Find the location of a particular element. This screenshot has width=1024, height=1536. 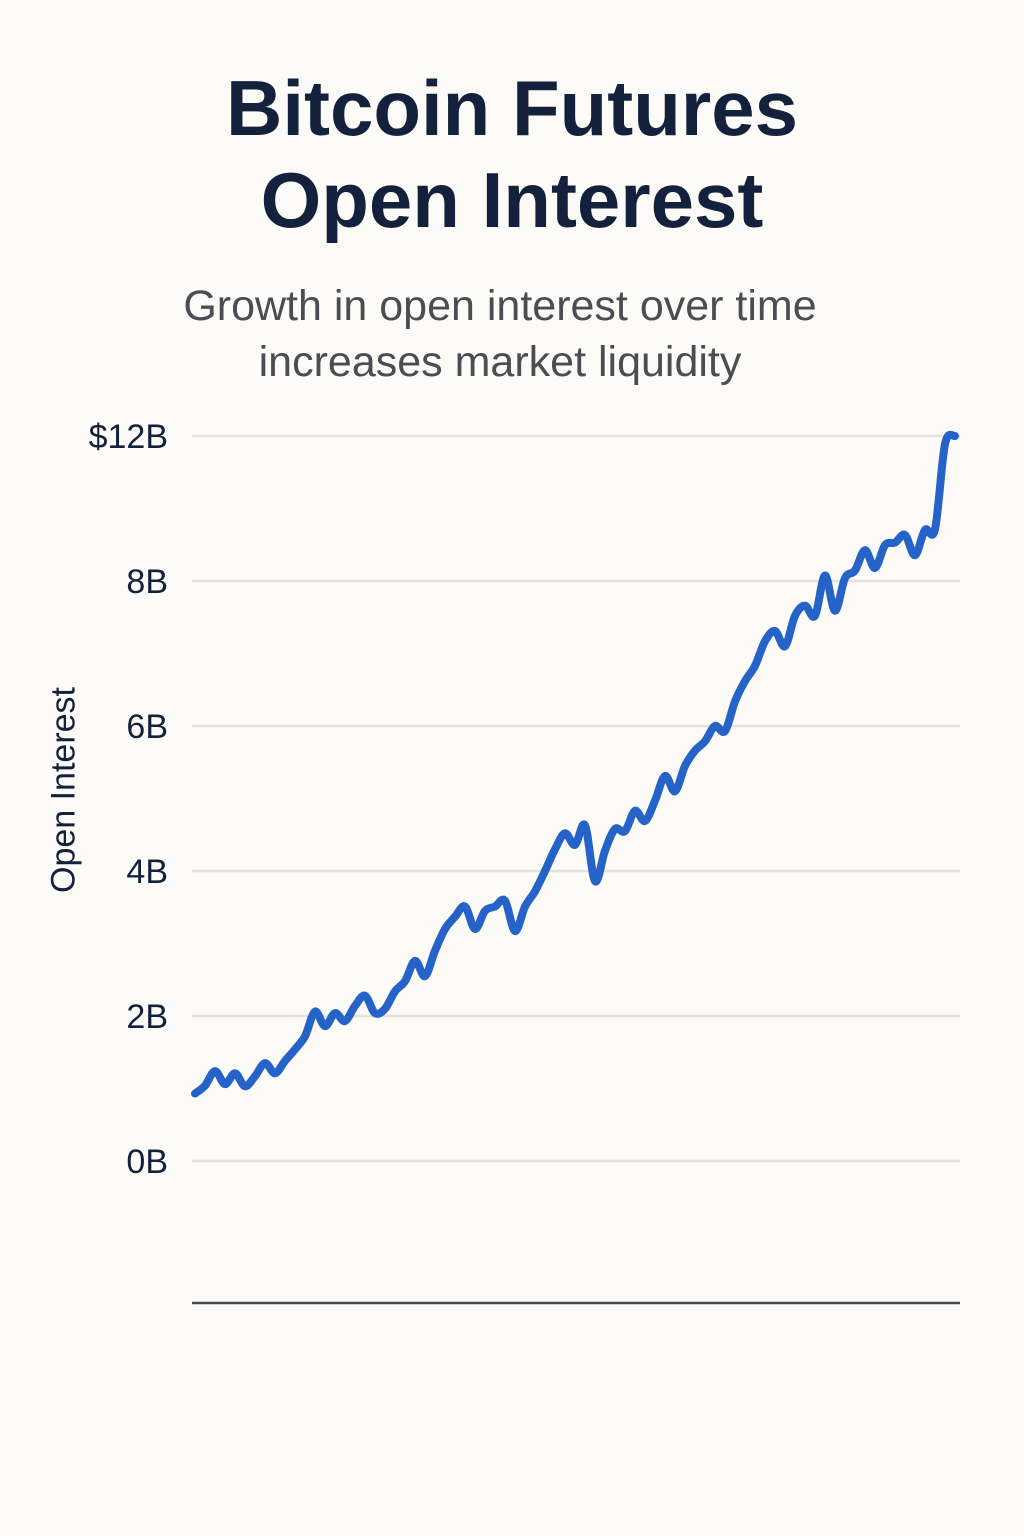

y-tick-label: 4B is located at coordinates (147, 872).